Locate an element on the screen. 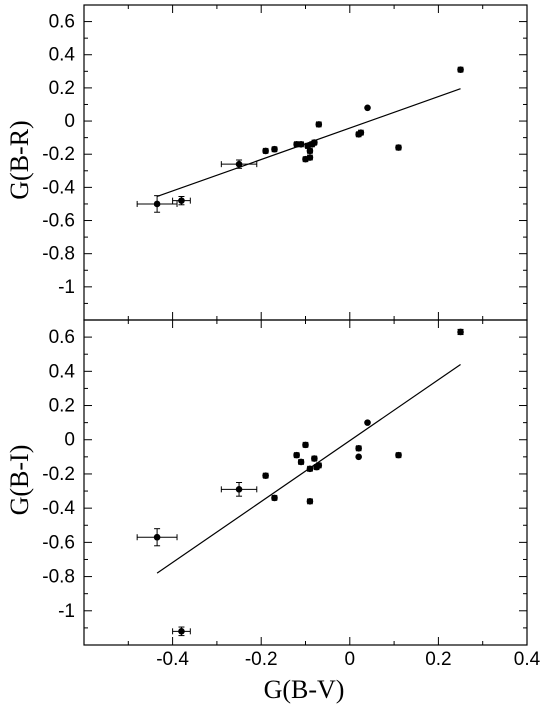  x-tick-label: 0.2 is located at coordinates (438, 659).